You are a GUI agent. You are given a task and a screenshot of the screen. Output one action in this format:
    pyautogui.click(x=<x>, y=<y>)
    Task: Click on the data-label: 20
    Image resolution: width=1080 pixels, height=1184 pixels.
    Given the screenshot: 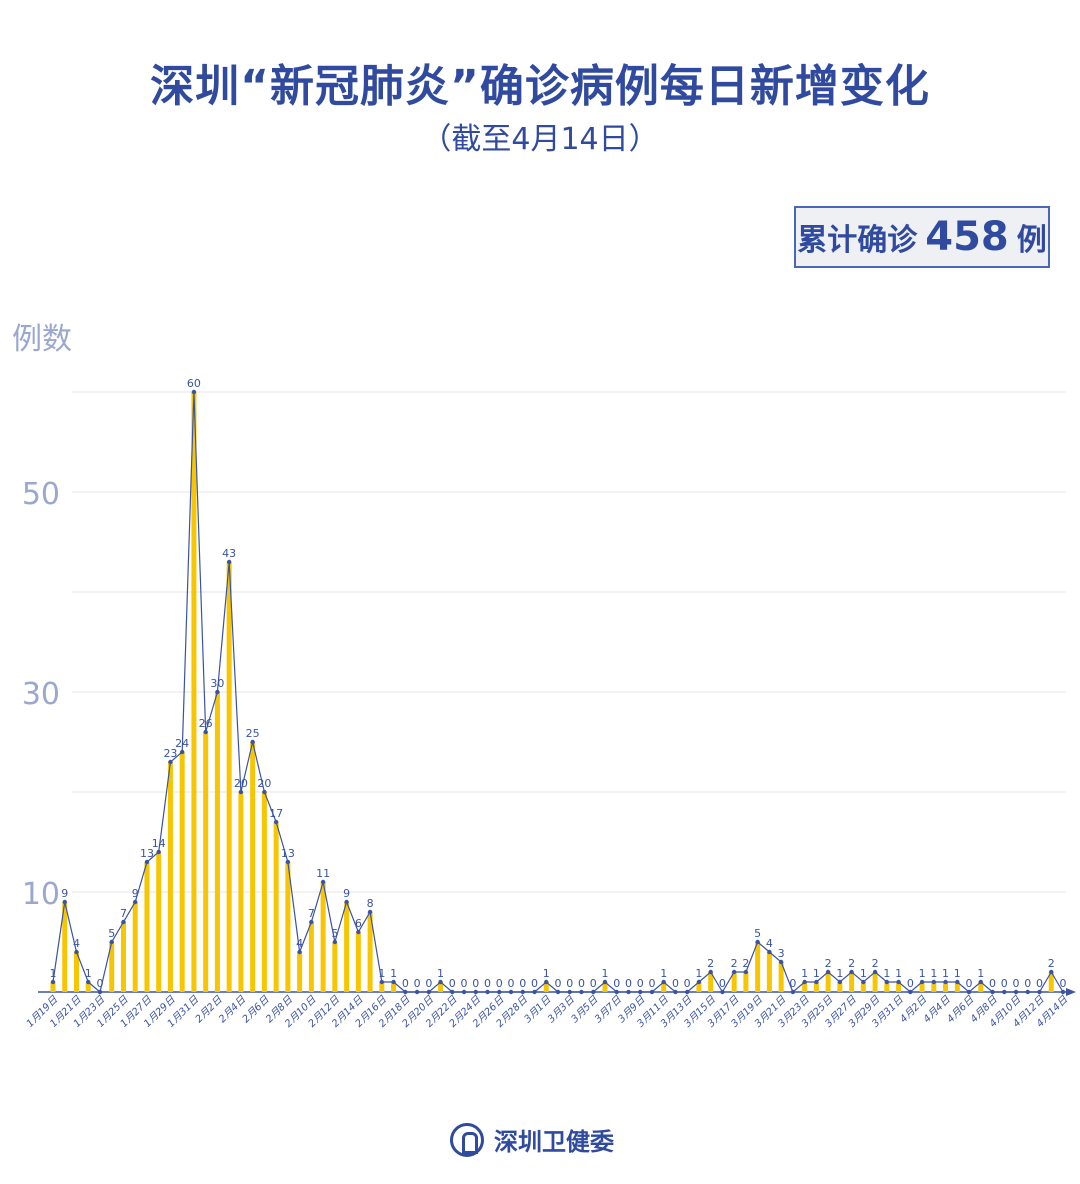 What is the action you would take?
    pyautogui.click(x=264, y=783)
    